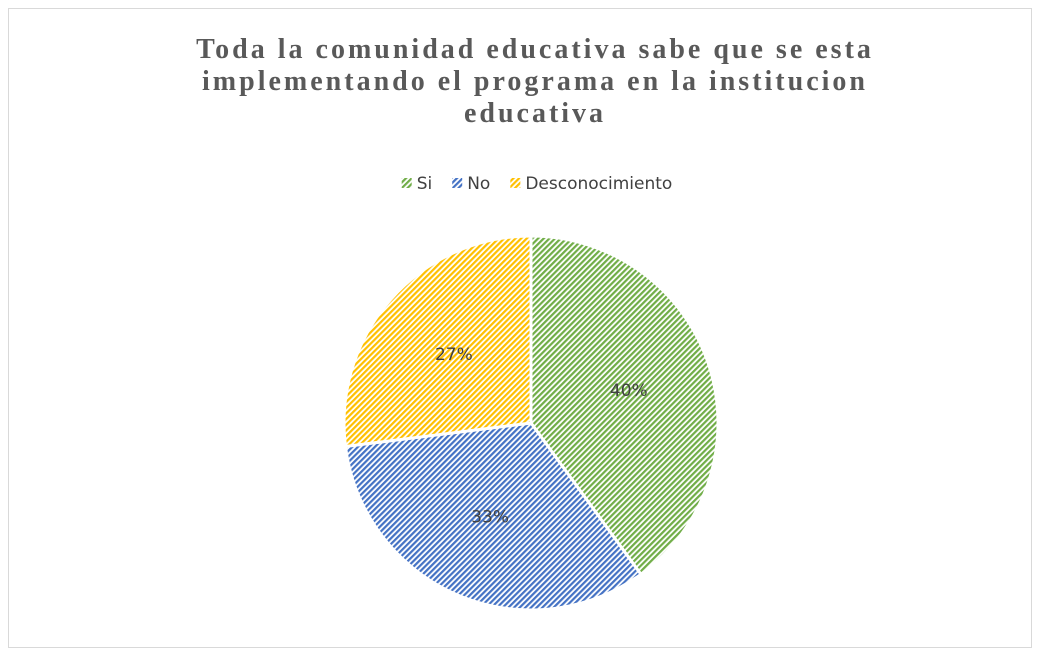 The image size is (1041, 648). I want to click on legend-label: Desconocimiento, so click(598, 184).